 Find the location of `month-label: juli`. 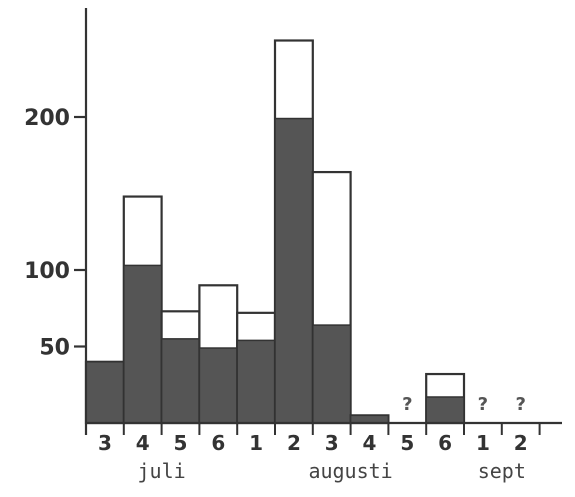

month-label: juli is located at coordinates (162, 471).